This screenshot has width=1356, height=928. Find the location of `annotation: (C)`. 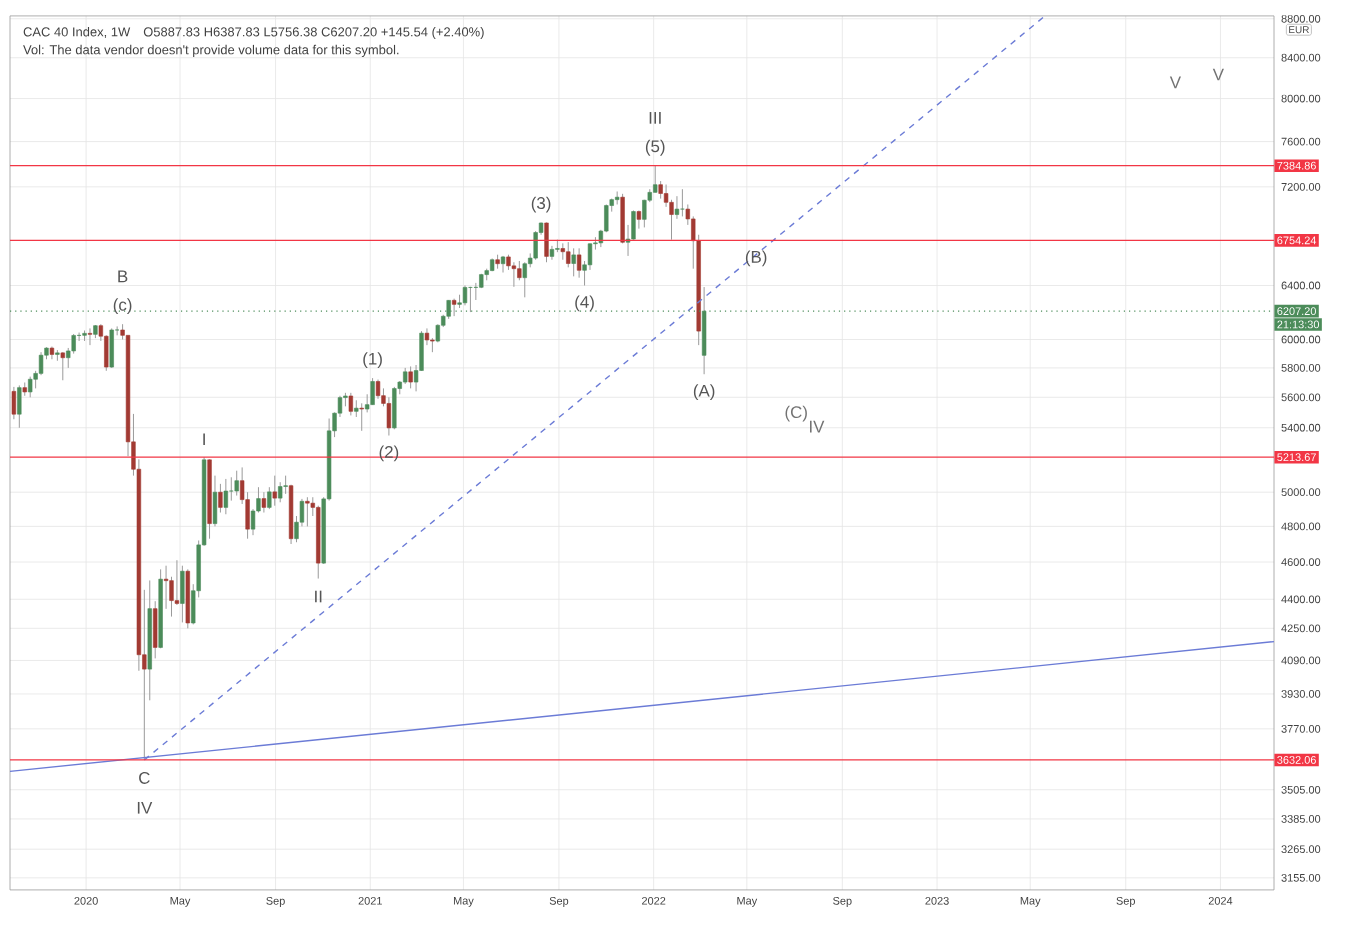

annotation: (C) is located at coordinates (796, 413).